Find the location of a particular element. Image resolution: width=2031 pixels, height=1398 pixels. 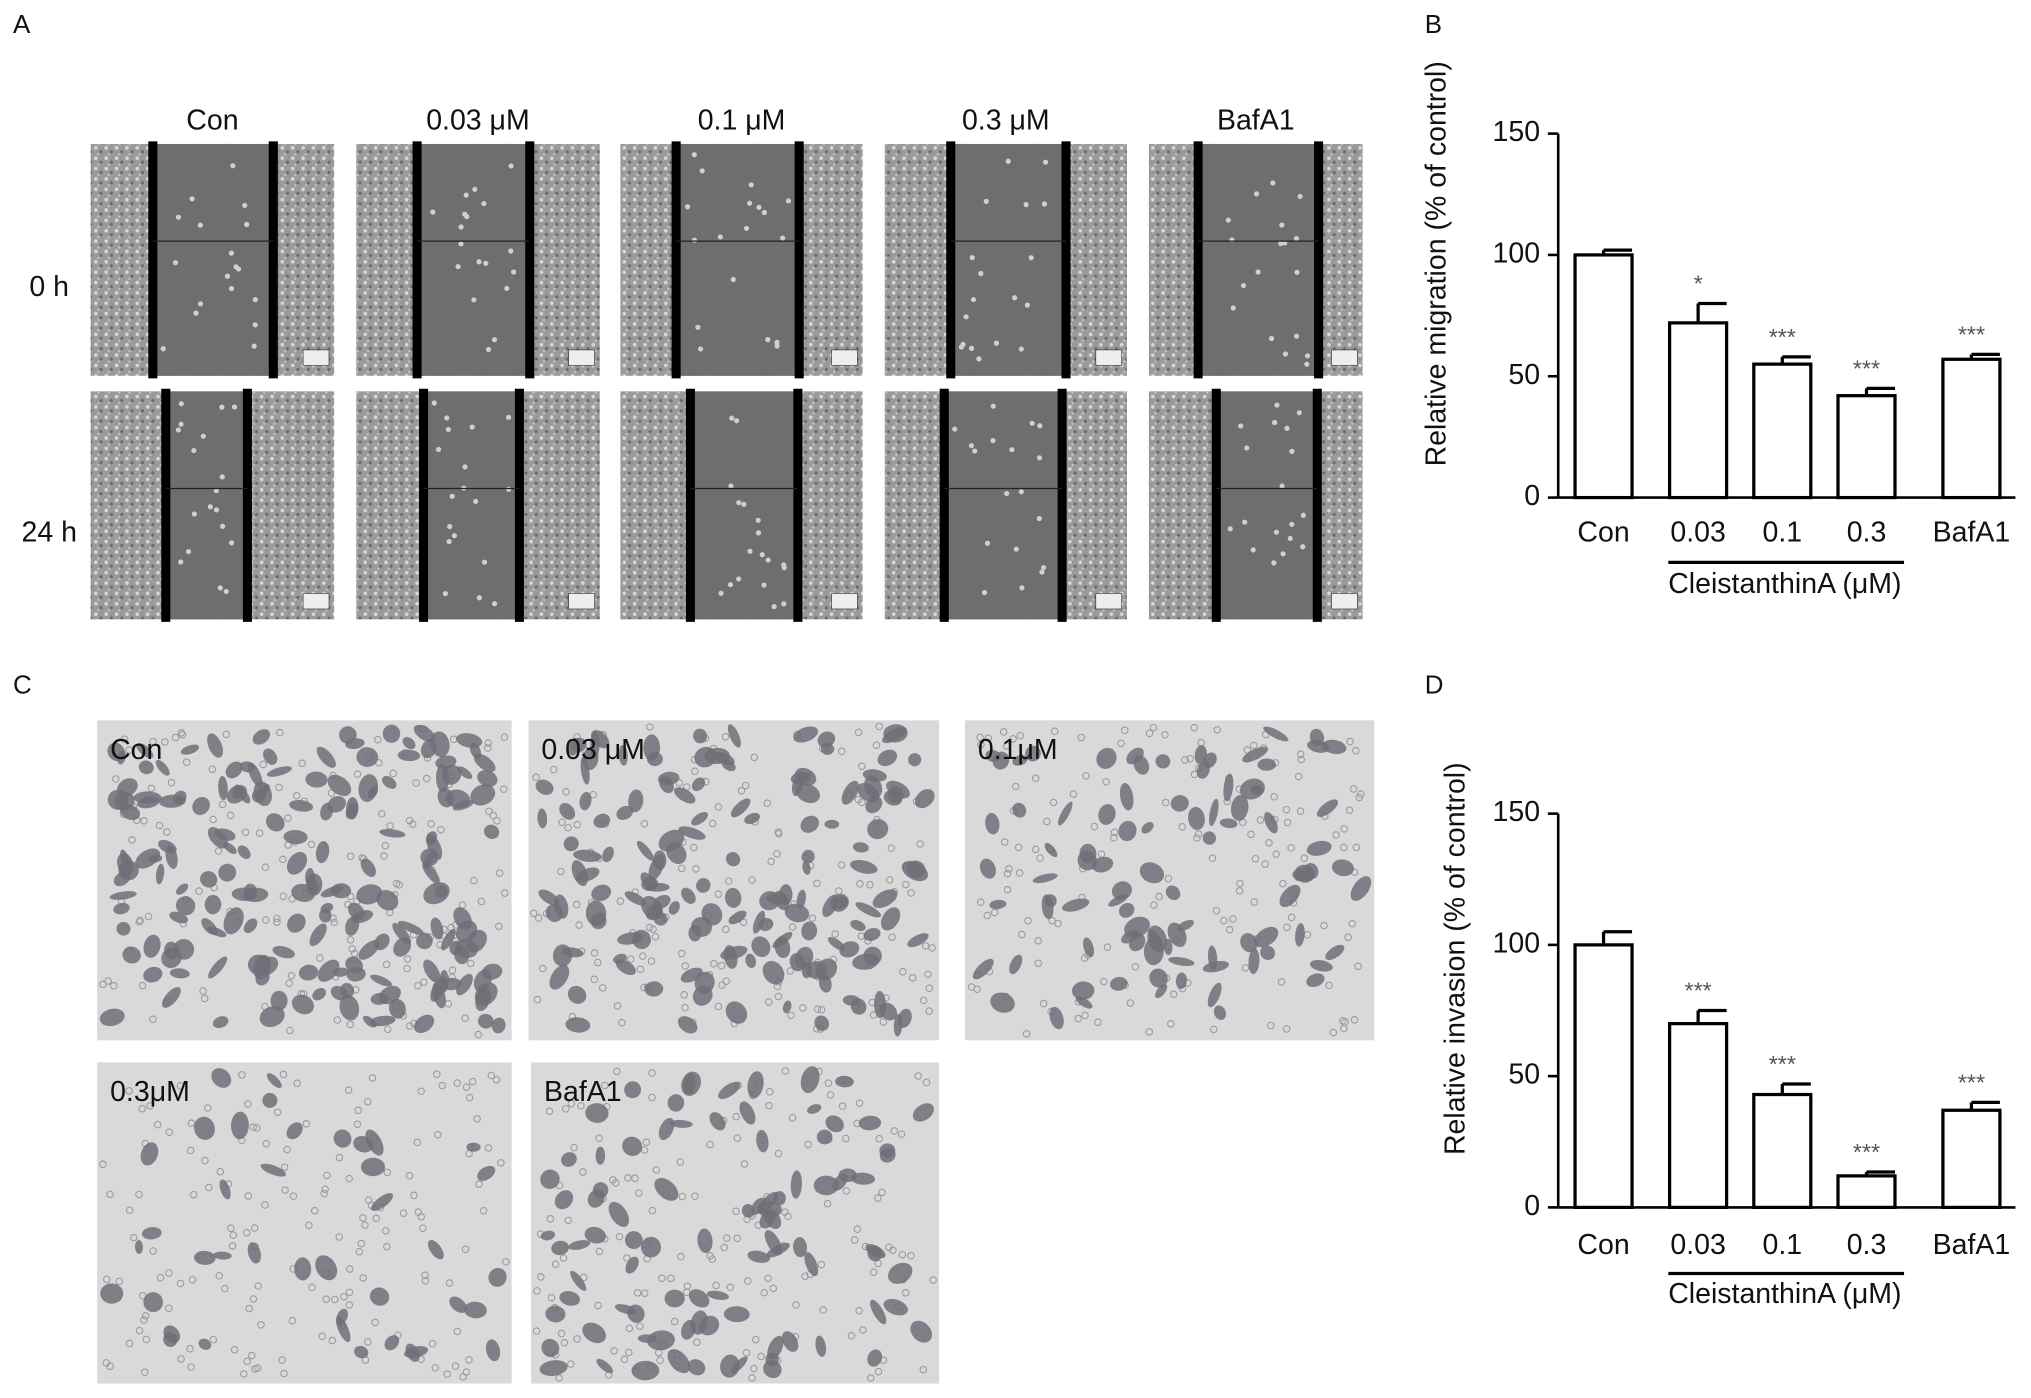

micrograph: 0.1μM is located at coordinates (1169, 880).